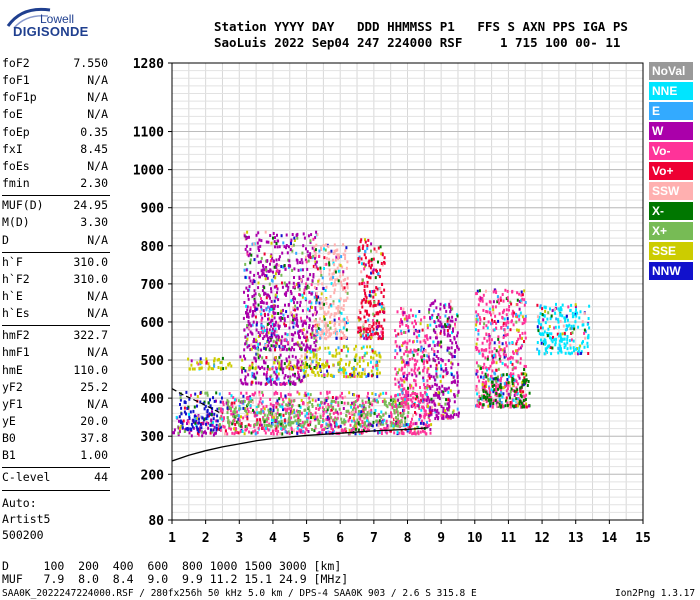  What do you see at coordinates (97, 80) in the screenshot?
I see `param-value: N/A` at bounding box center [97, 80].